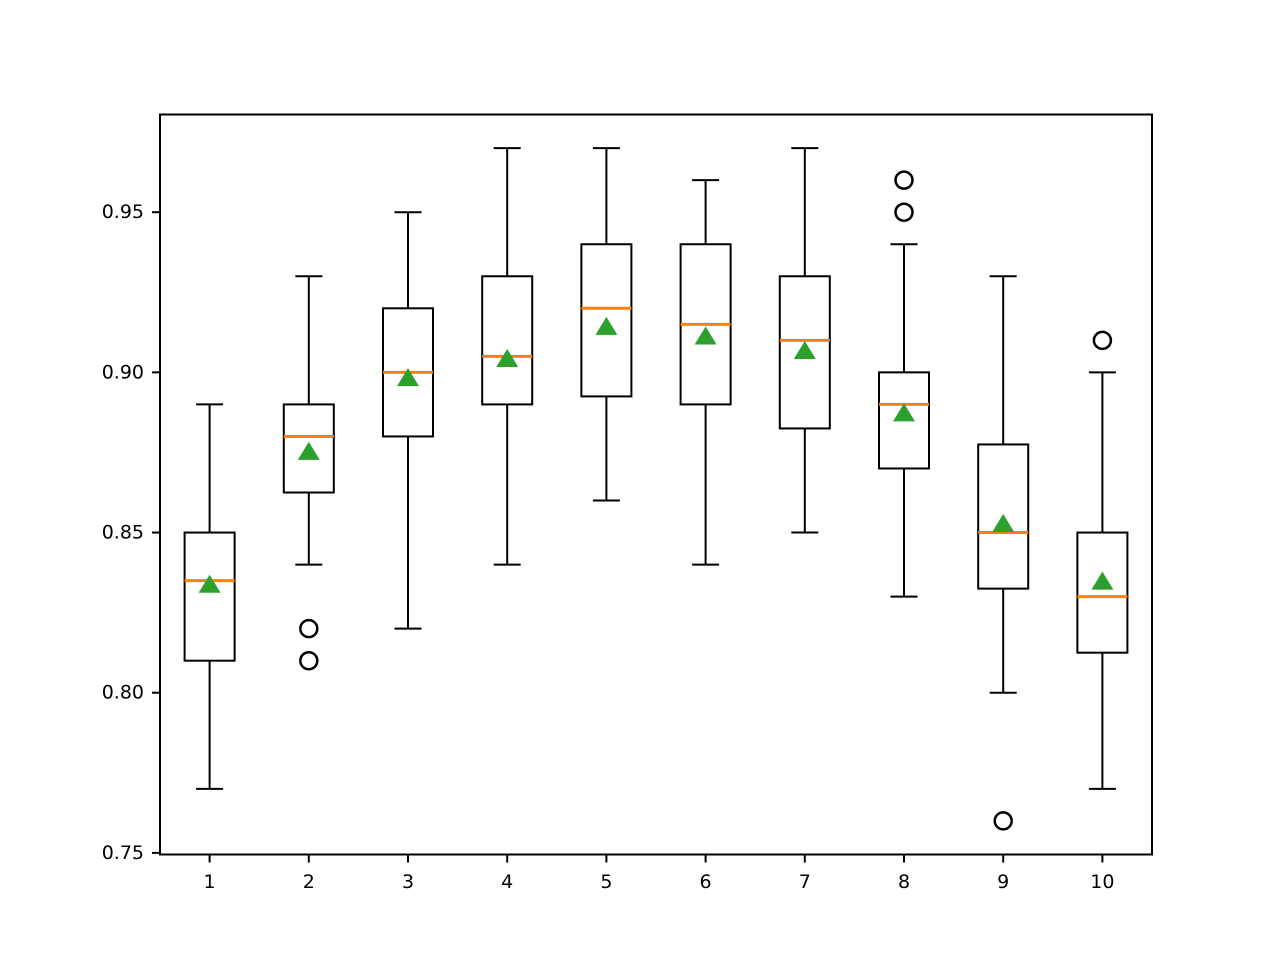 The image size is (1280, 960). I want to click on x-tick-label: 10, so click(1102, 882).